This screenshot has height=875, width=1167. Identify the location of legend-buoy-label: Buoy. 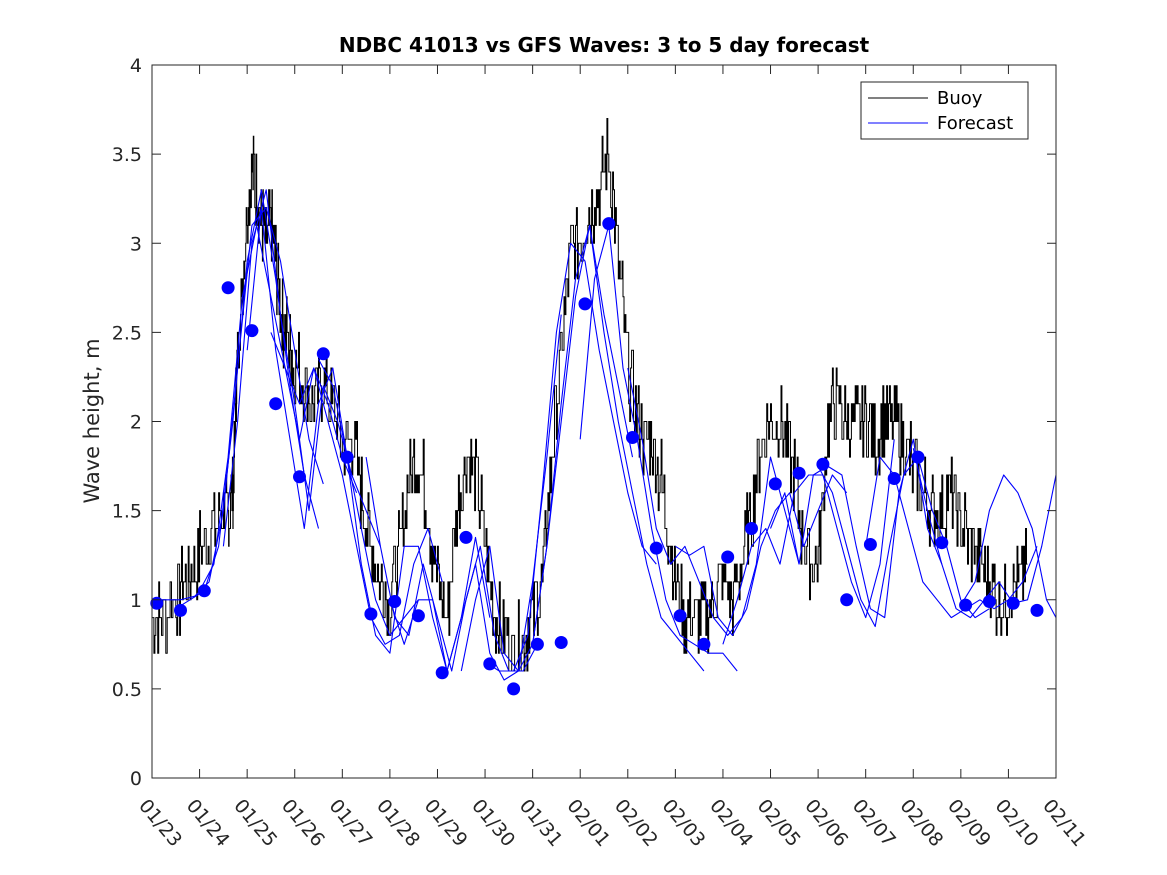
(960, 98).